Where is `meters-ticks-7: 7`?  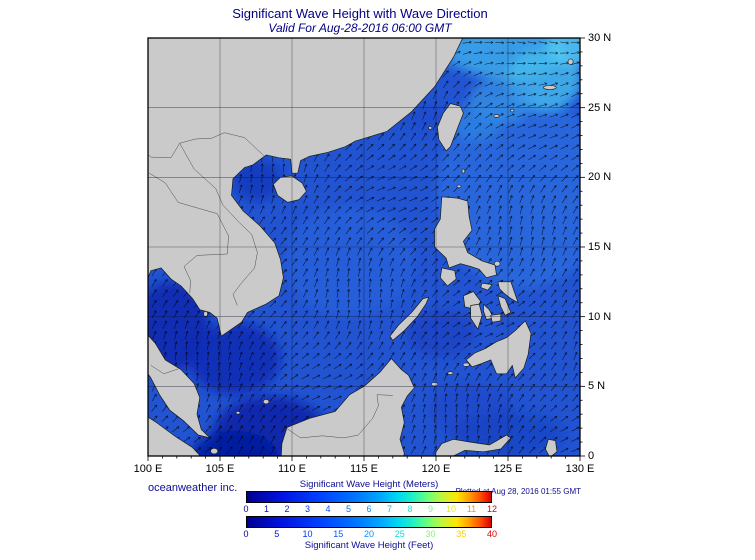 meters-ticks-7: 7 is located at coordinates (389, 509).